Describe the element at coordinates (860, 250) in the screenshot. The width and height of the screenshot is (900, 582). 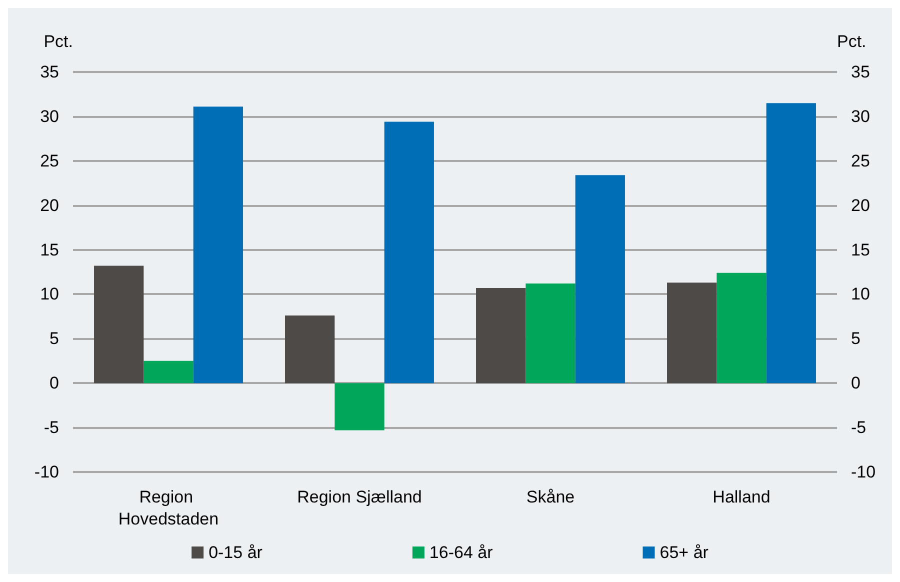
I see `y2-tick-label: 15` at that location.